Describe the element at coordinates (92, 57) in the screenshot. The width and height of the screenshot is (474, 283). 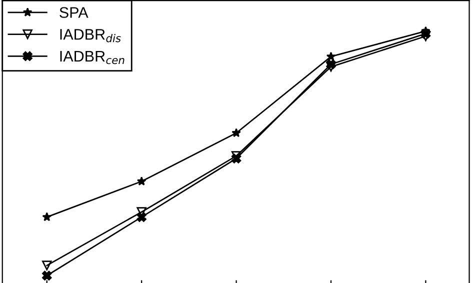
I see `legend-label: IADBR$_{cen}$` at that location.